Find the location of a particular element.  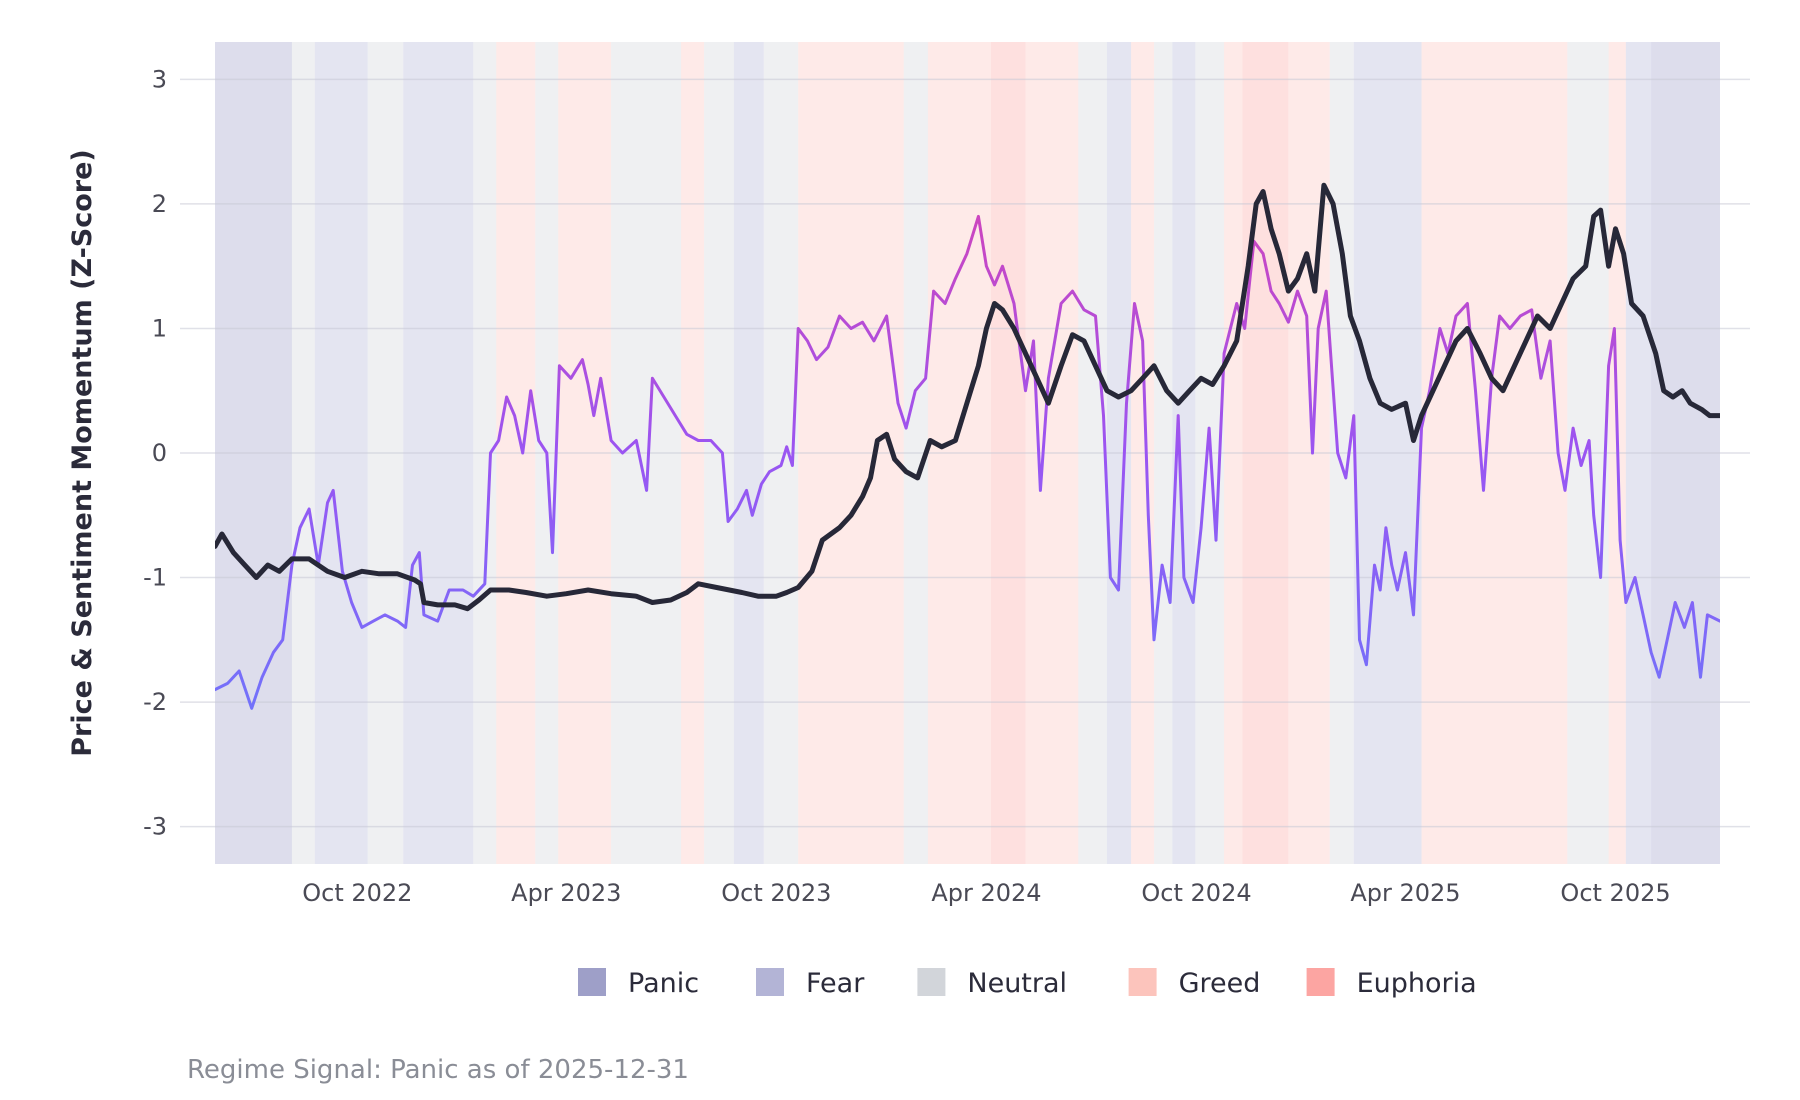

legend-swatch-panic is located at coordinates (592, 982).